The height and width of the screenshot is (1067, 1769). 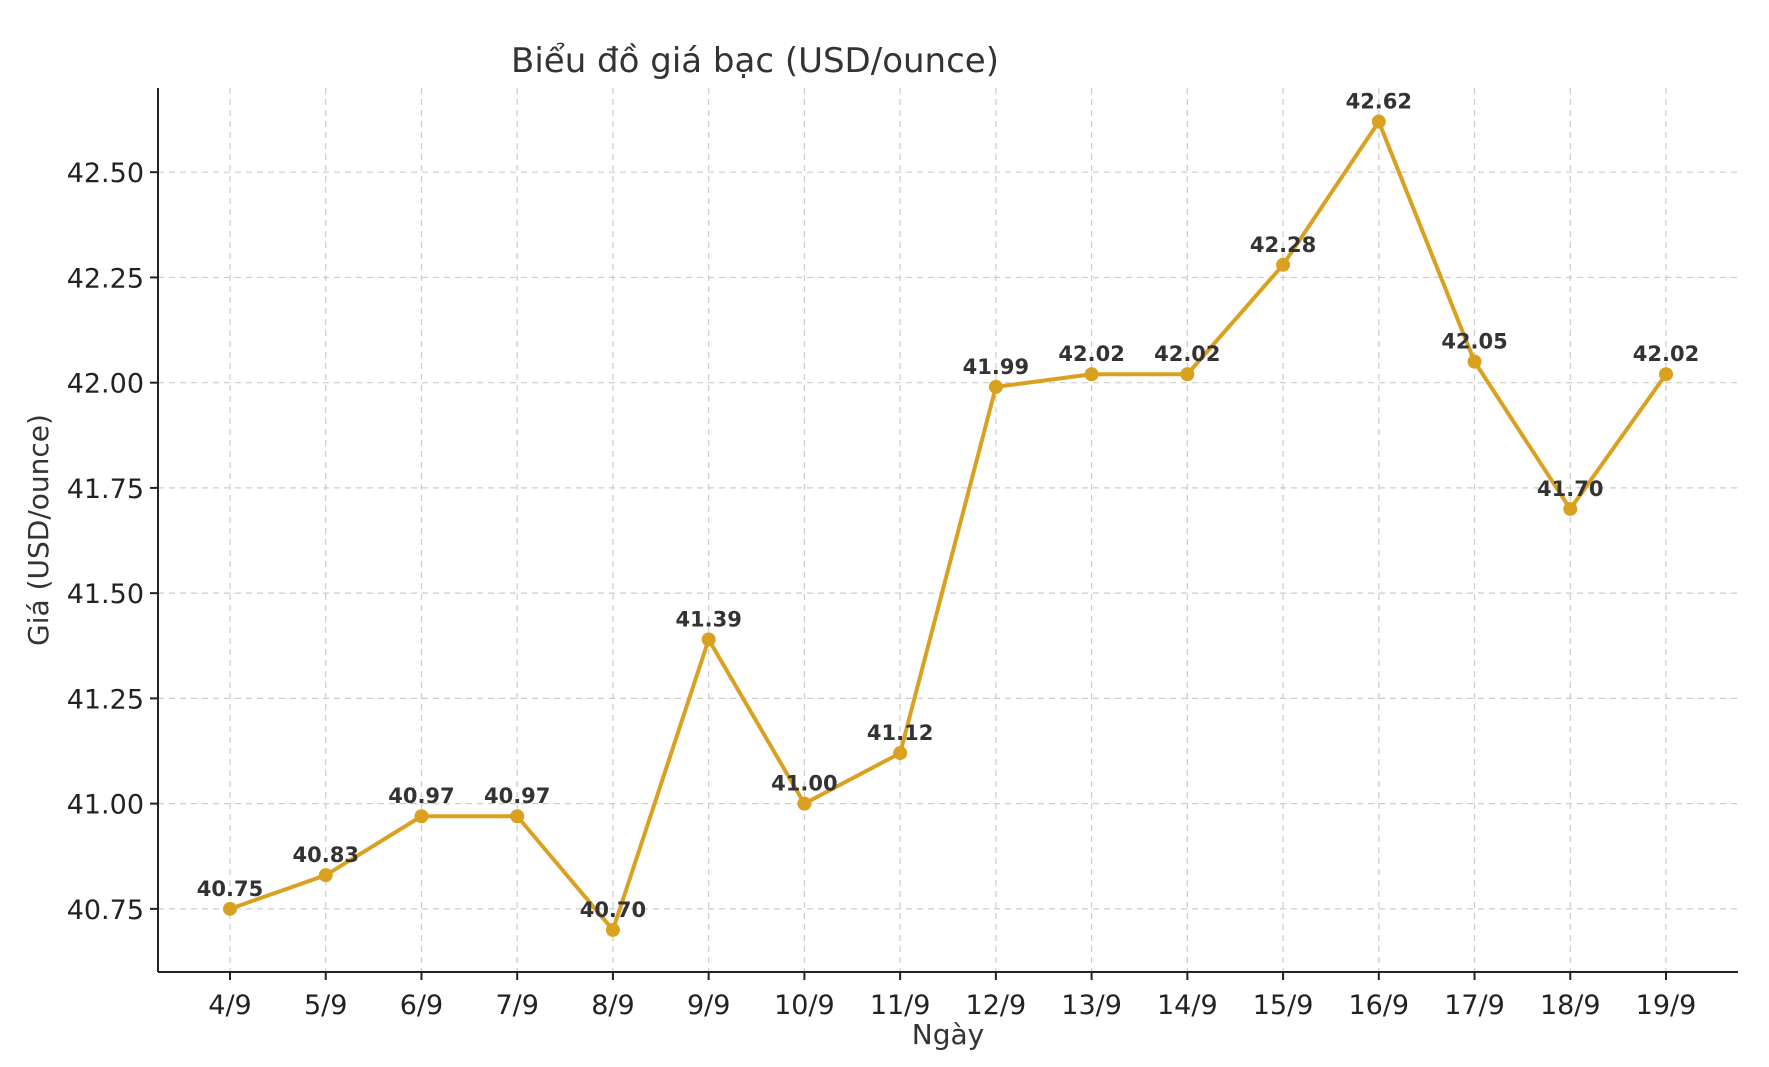 I want to click on y-tick-label: 41.00, so click(x=105, y=805).